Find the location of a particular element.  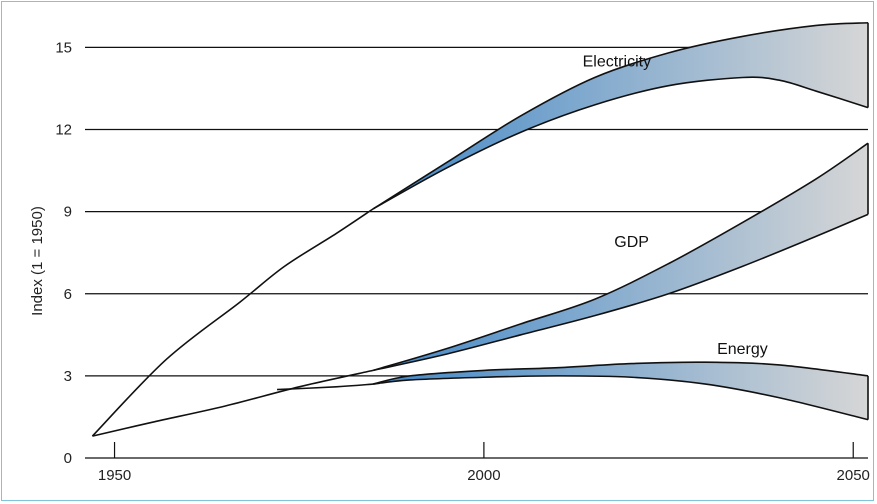

energy-label: Energy is located at coordinates (742, 349).